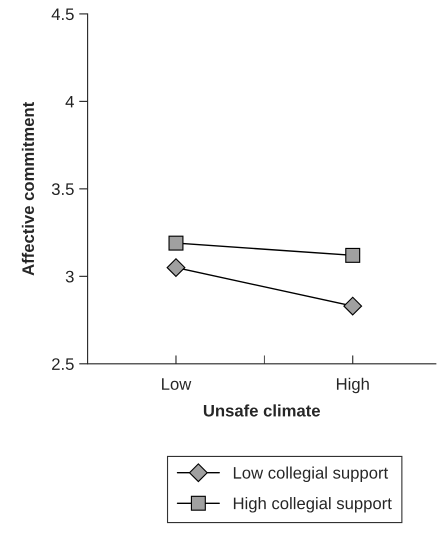 The image size is (438, 535). I want to click on x-axis-title: Unsafe climate, so click(262, 410).